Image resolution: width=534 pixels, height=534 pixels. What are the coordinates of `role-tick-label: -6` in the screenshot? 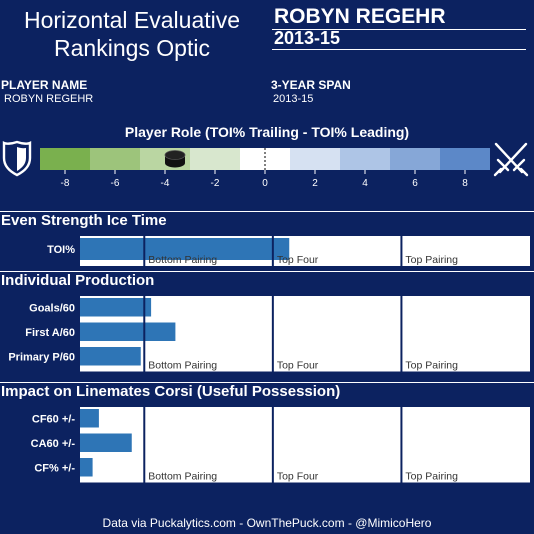 It's located at (115, 183).